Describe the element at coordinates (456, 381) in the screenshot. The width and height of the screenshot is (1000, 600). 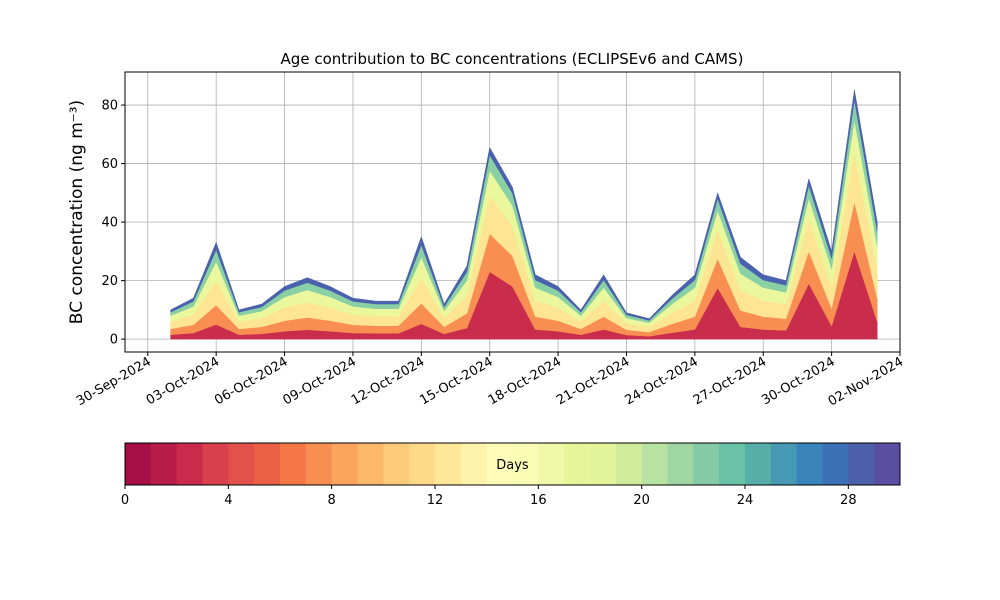
I see `x-tick-label: 15-Oct-2024` at that location.